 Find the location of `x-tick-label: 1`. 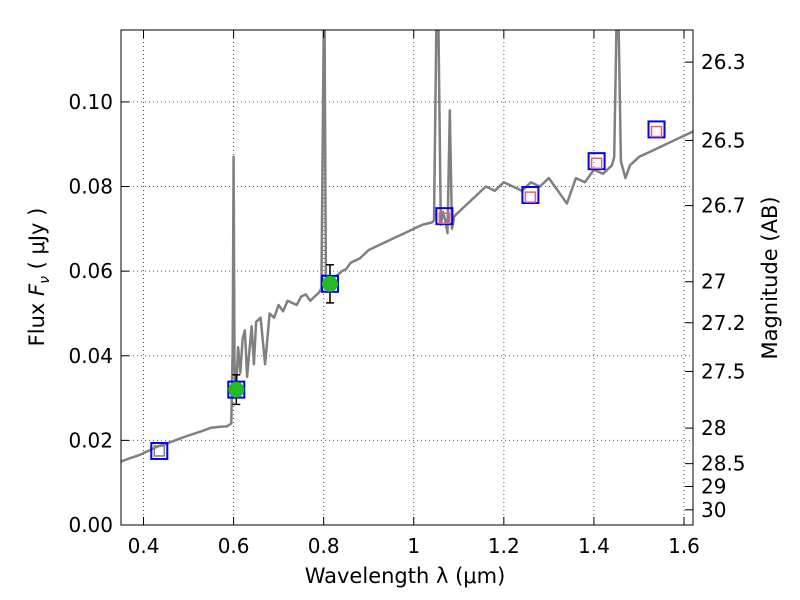

x-tick-label: 1 is located at coordinates (413, 546).